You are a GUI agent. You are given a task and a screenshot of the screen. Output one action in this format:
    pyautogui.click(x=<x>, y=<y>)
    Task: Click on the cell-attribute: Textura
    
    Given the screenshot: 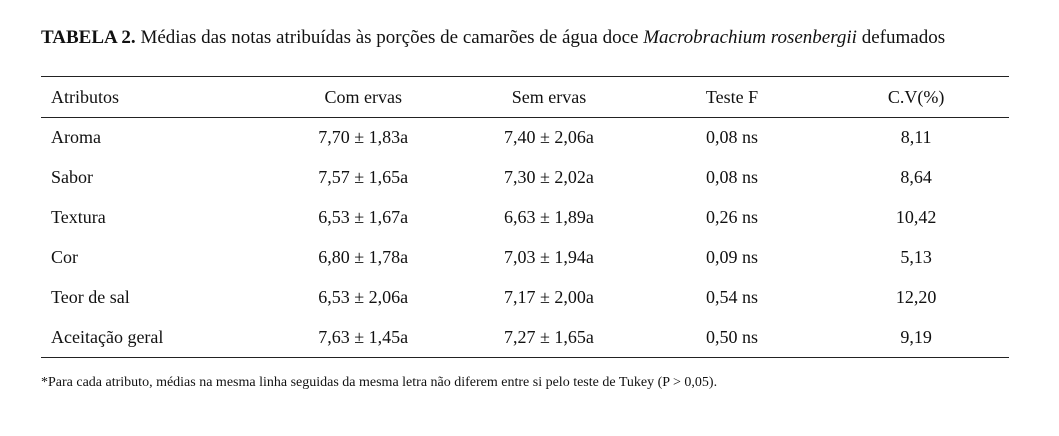 What is the action you would take?
    pyautogui.click(x=78, y=217)
    